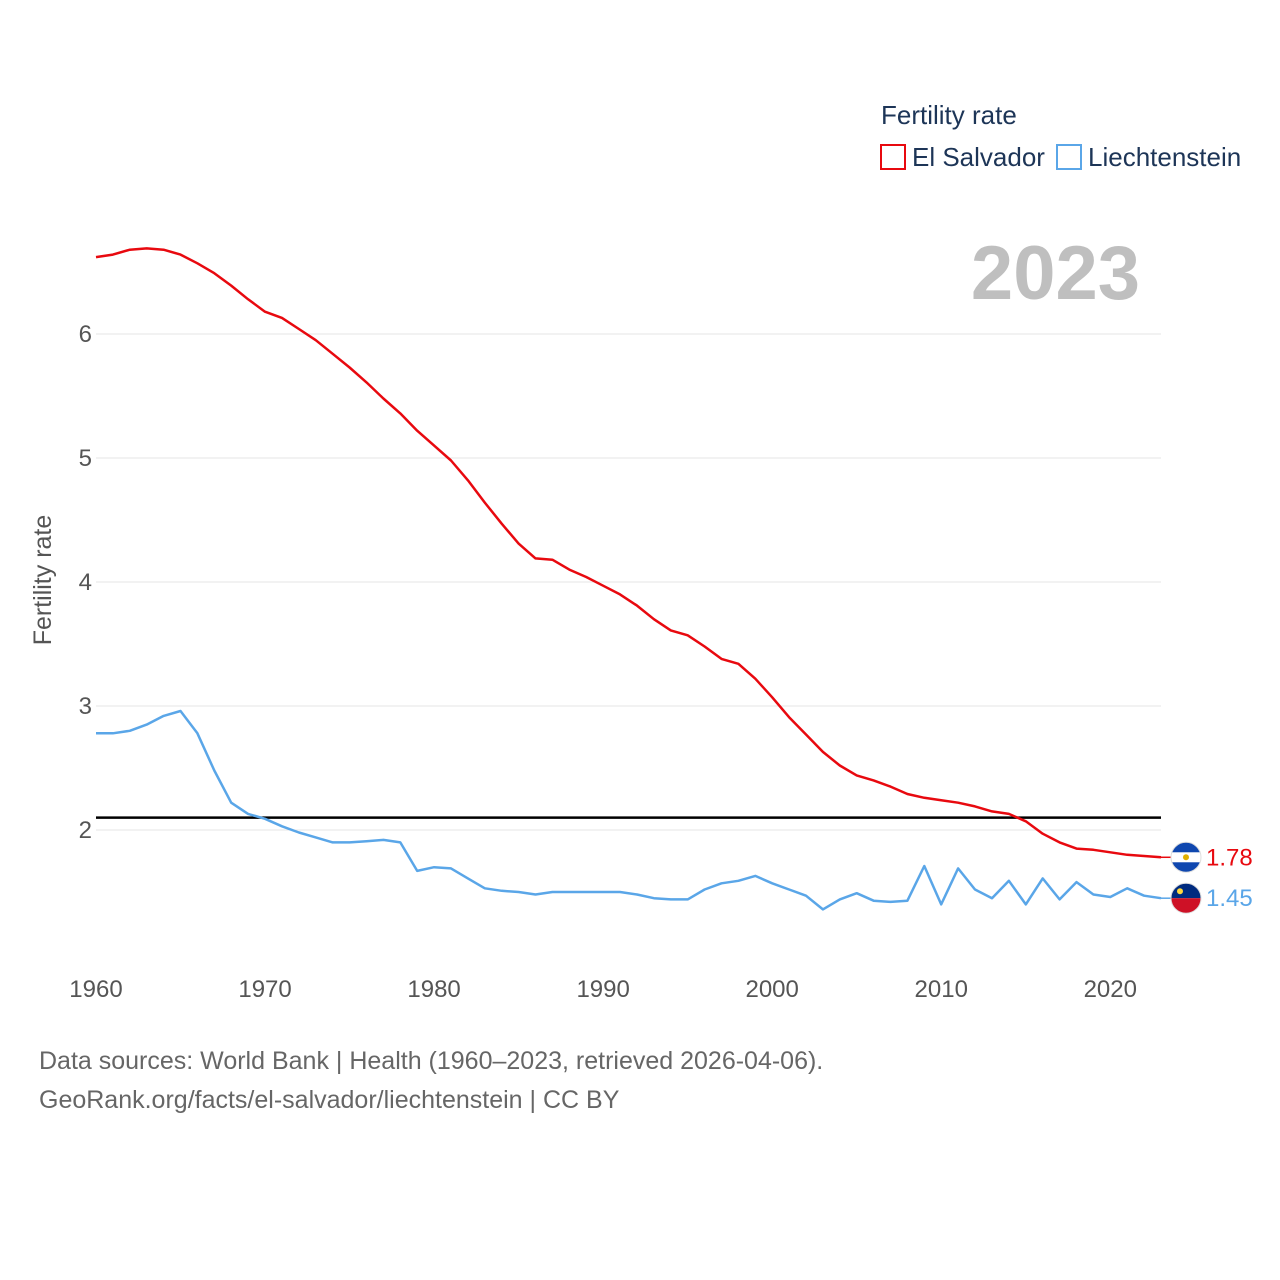 This screenshot has width=1280, height=1280. Describe the element at coordinates (85, 334) in the screenshot. I see `y-tick-label: 6` at that location.